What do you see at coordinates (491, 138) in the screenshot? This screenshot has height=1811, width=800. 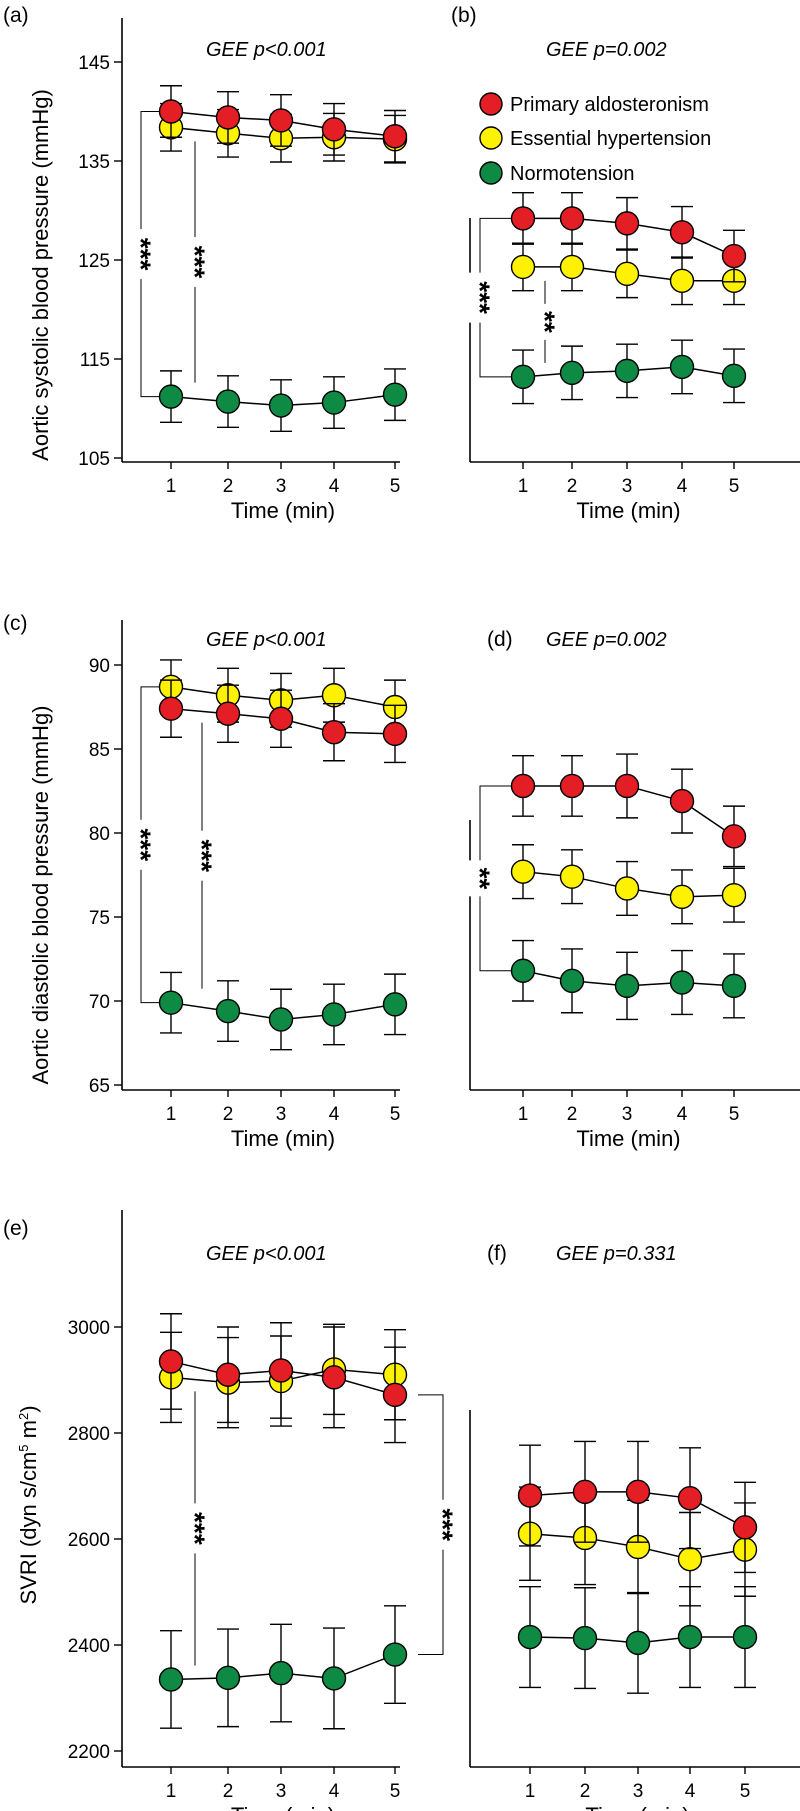 I see `legend-marker-essential-hypertension` at bounding box center [491, 138].